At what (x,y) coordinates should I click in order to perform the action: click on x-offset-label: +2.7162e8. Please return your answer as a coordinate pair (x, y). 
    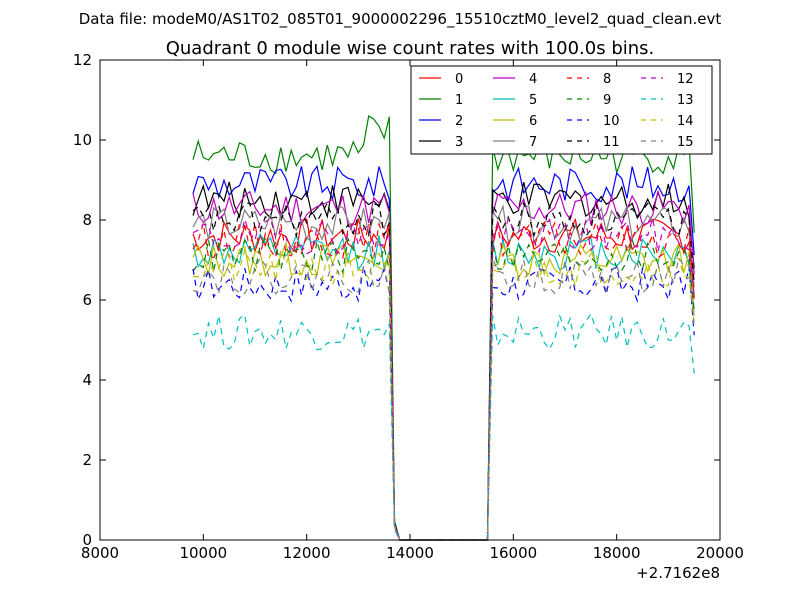
    Looking at the image, I should click on (678, 573).